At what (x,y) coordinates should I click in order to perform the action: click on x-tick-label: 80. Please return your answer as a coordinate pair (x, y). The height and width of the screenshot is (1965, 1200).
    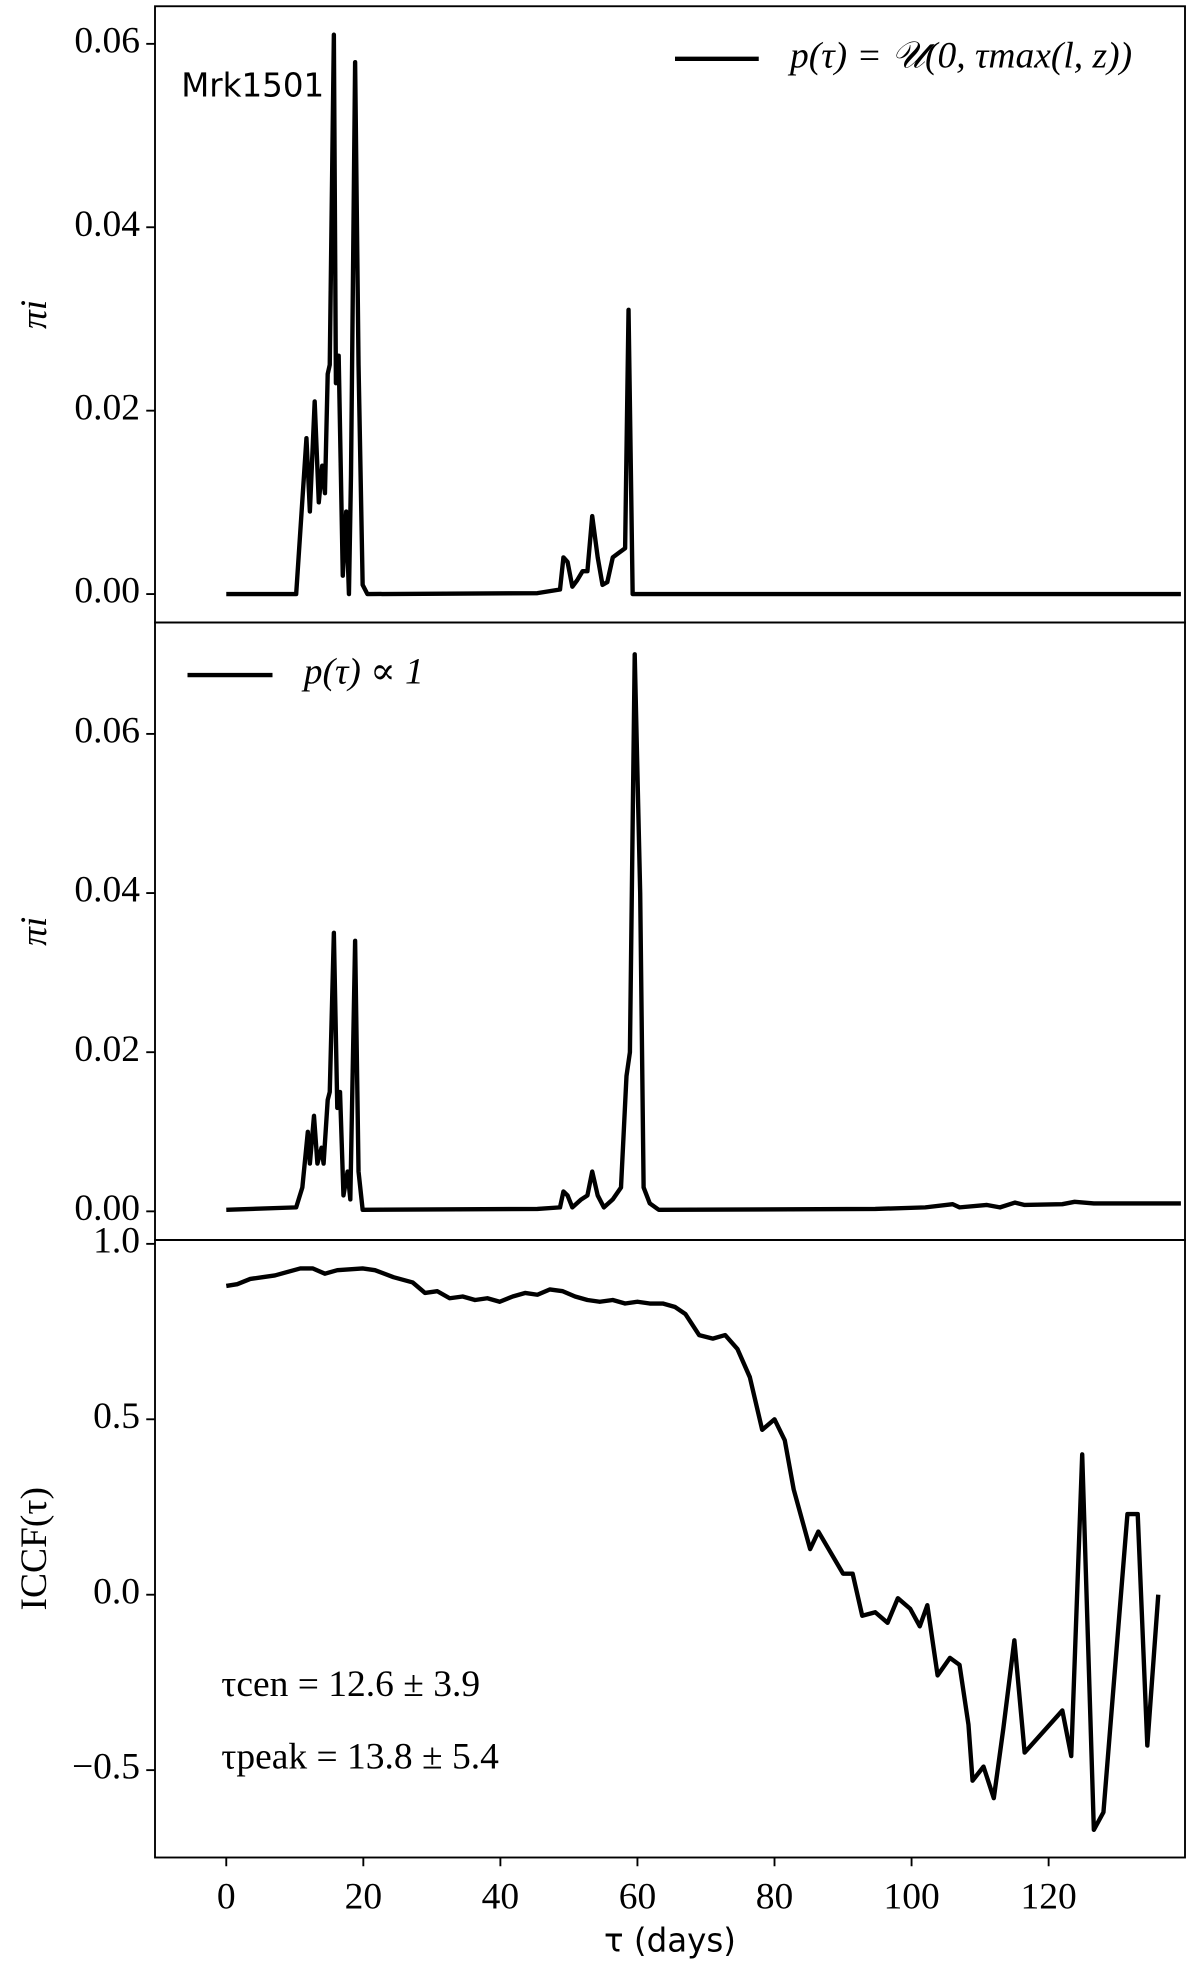
    Looking at the image, I should click on (775, 1897).